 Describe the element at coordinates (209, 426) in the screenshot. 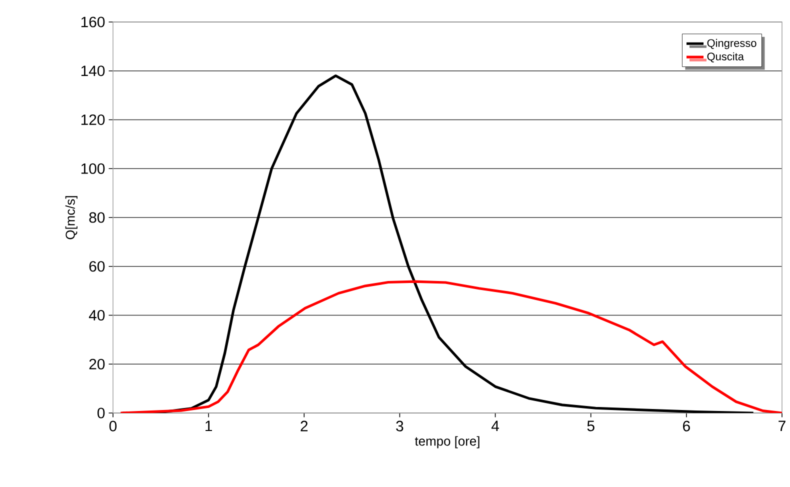

I see `x-tick-label: 1` at that location.